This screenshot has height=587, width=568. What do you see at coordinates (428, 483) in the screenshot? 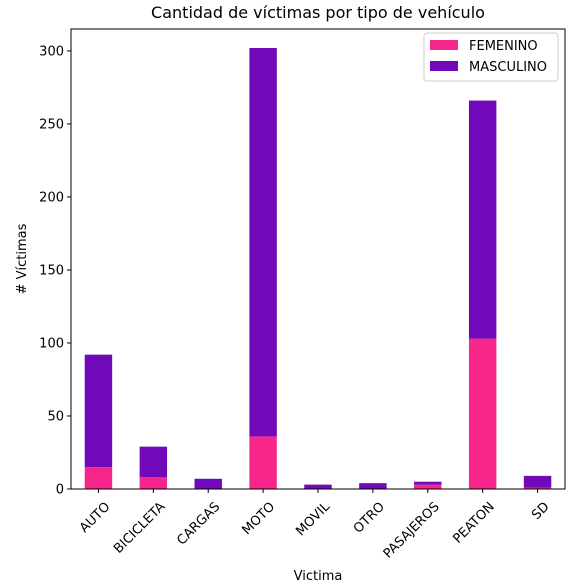
I see `bar-pasajeros-masculino` at bounding box center [428, 483].